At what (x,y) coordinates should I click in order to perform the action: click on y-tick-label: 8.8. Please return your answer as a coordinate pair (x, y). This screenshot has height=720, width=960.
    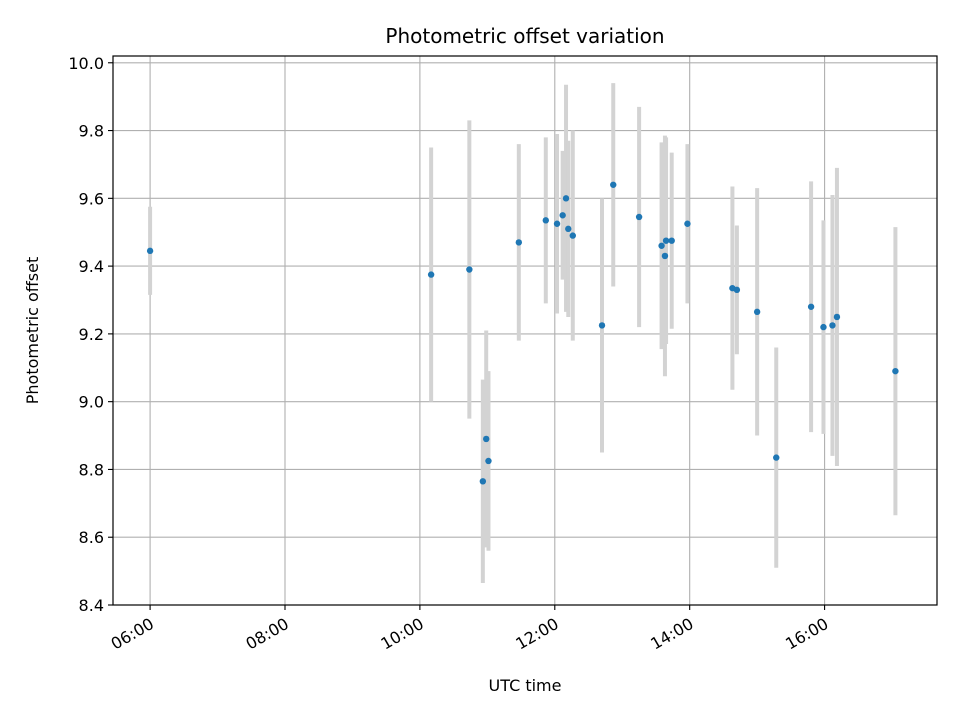
    Looking at the image, I should click on (91, 469).